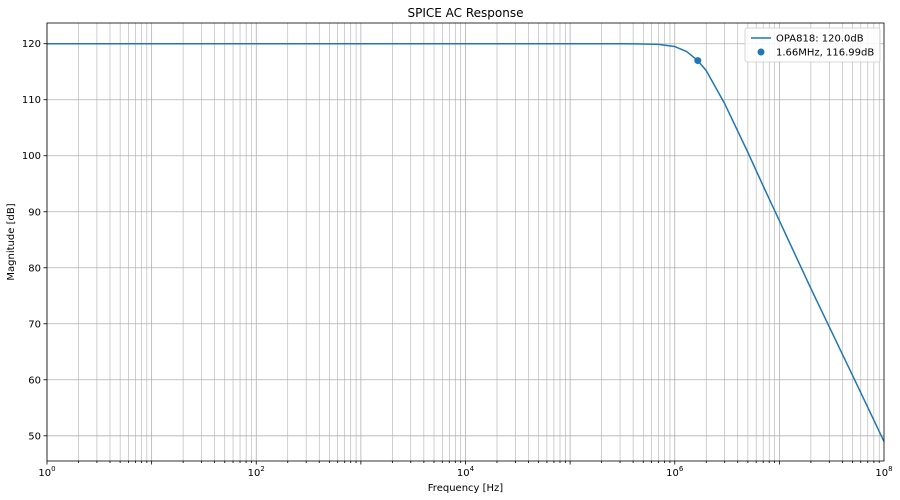  Describe the element at coordinates (31, 44) in the screenshot. I see `y-tick-label: 120` at that location.